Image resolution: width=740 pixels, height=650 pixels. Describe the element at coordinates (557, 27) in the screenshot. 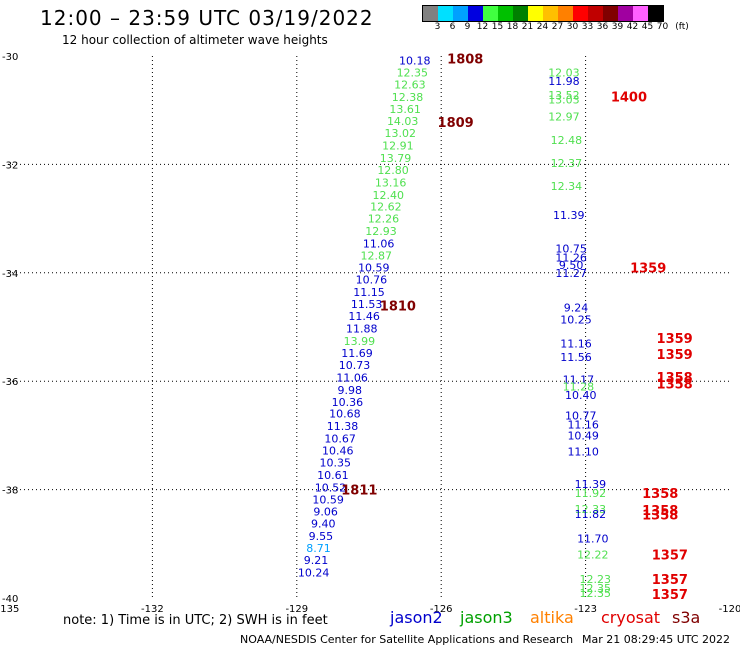

I see `colorbar-tick-label: 27` at that location.